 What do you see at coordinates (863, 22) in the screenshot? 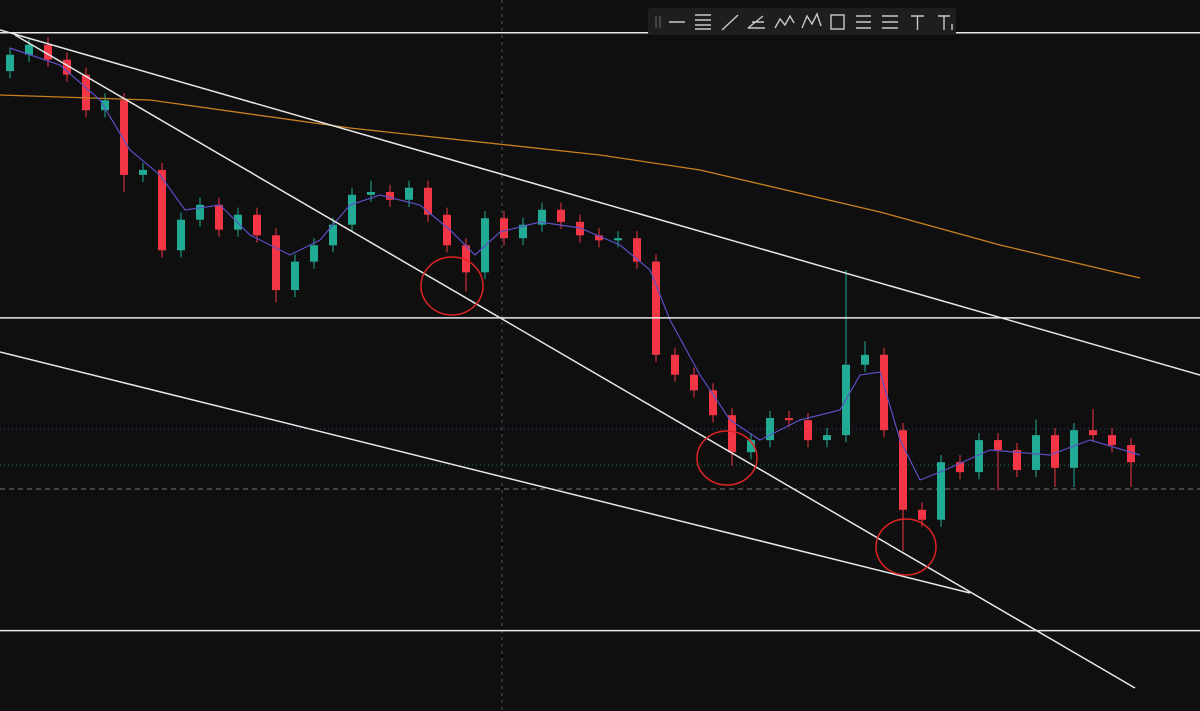
I see `tool-range` at bounding box center [863, 22].